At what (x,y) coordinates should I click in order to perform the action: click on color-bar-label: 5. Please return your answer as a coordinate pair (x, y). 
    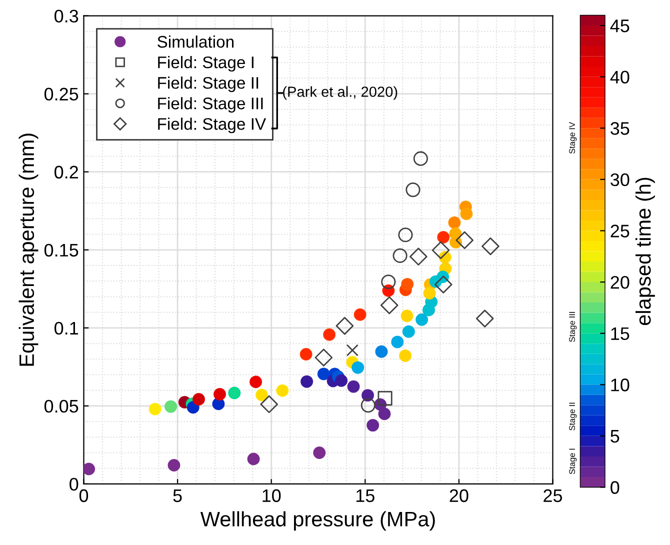
    Looking at the image, I should click on (615, 436).